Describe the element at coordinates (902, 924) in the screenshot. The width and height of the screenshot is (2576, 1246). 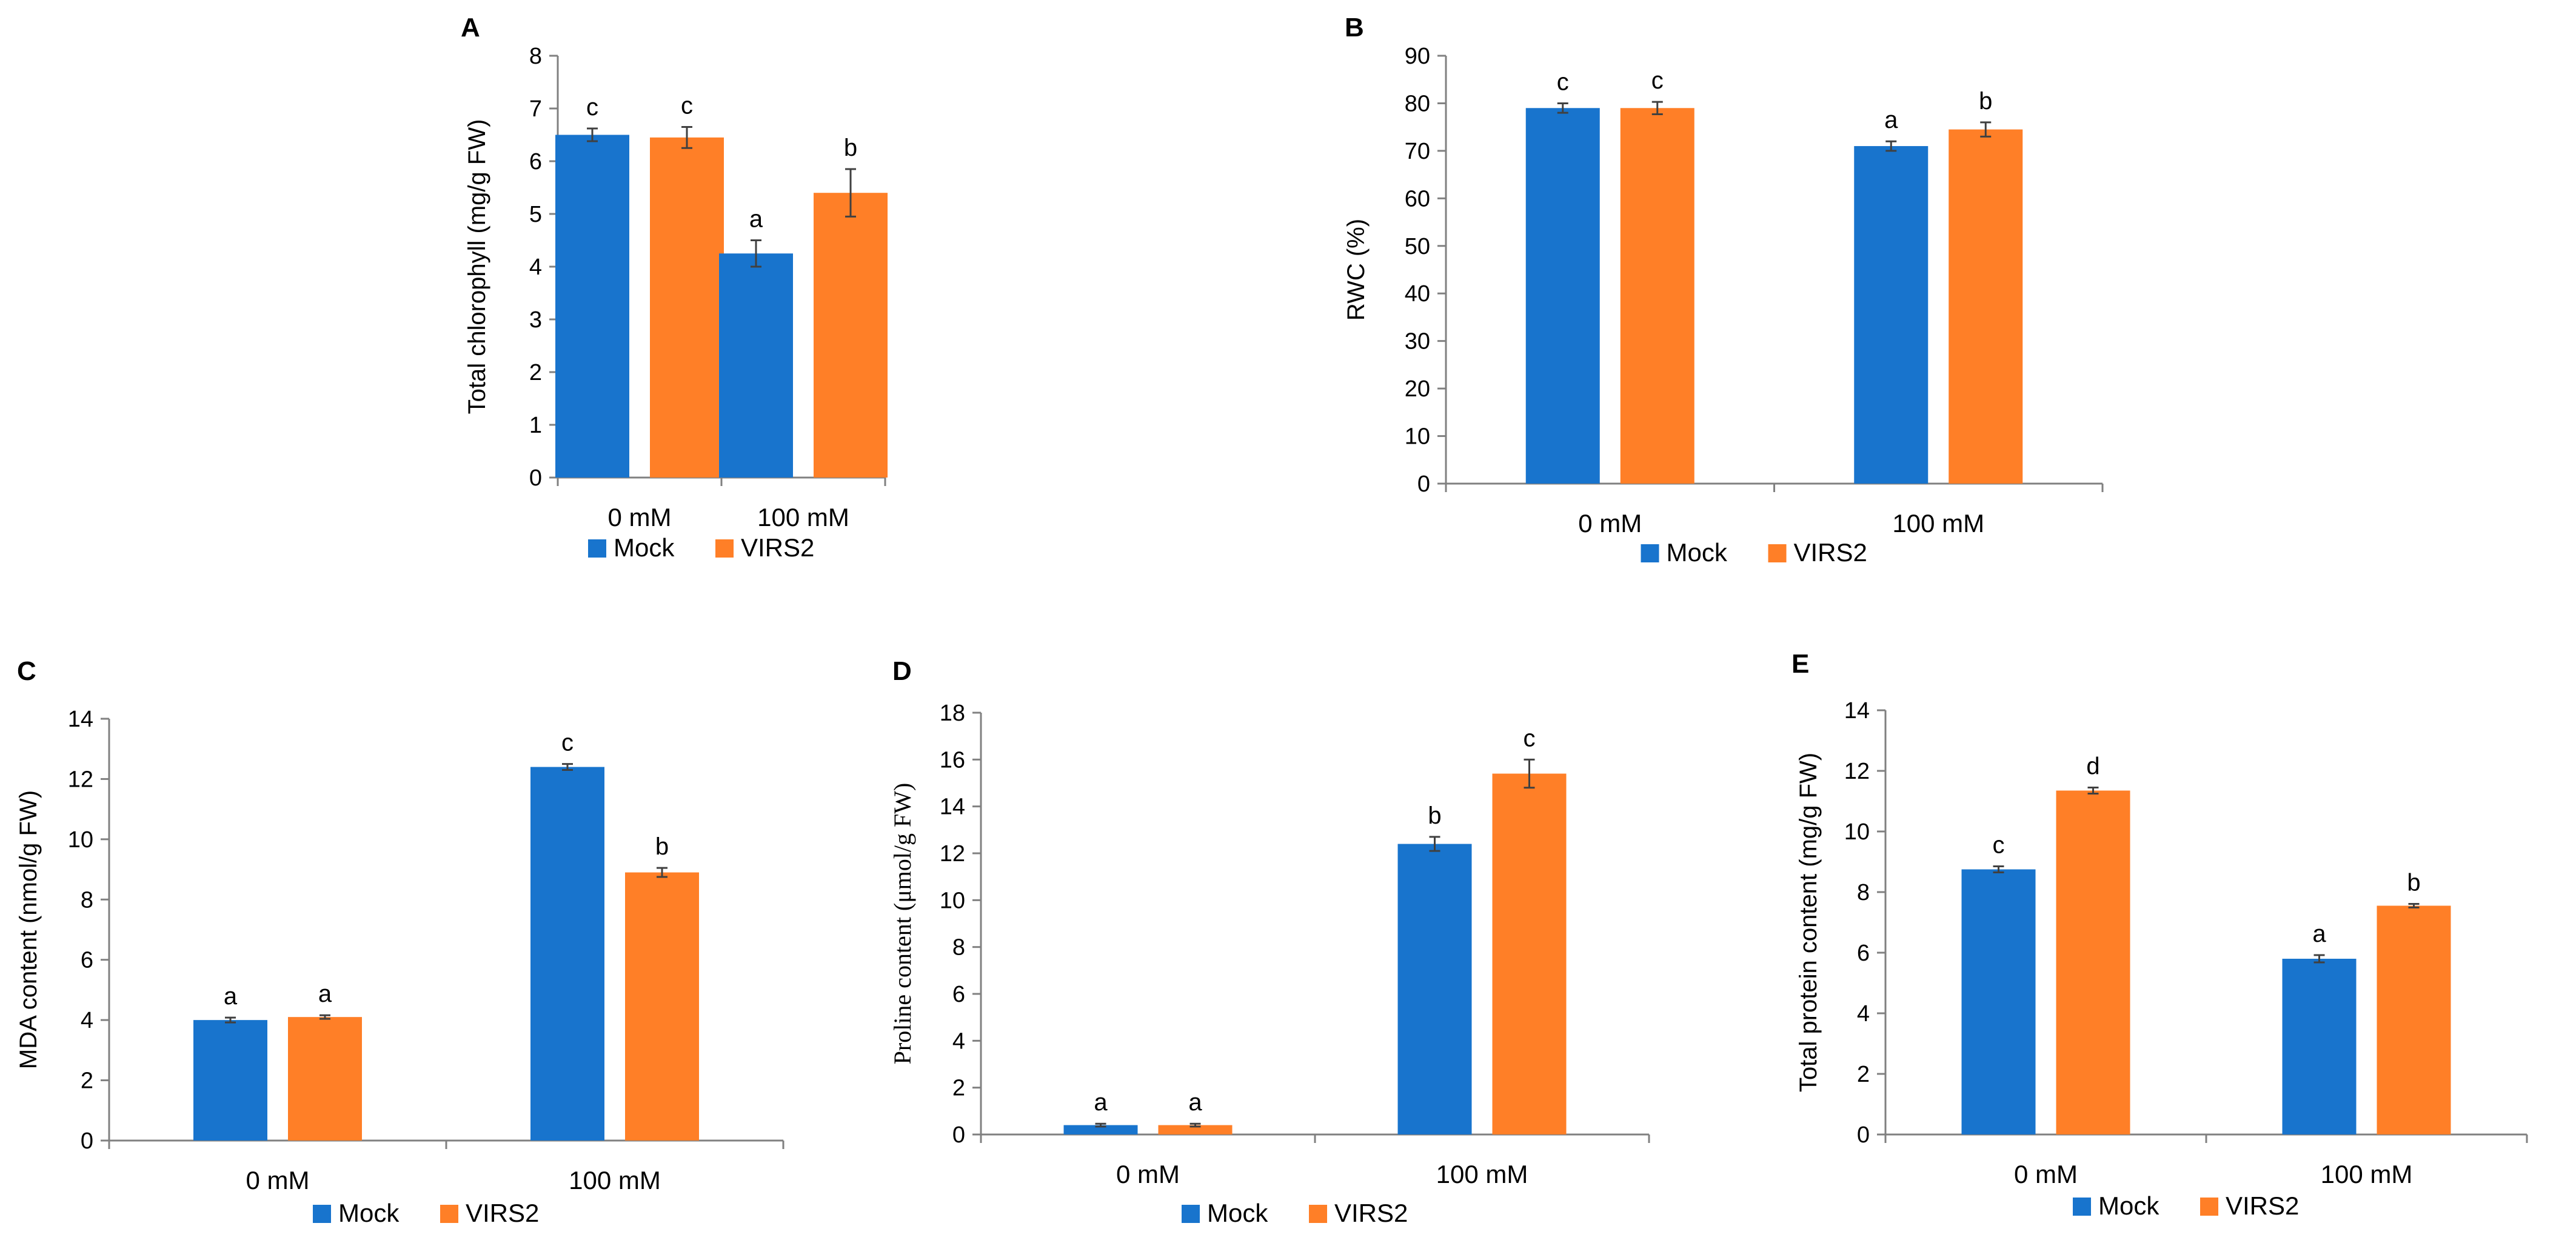
I see `y-axis-label: Proline content (μmol/g FW)` at that location.